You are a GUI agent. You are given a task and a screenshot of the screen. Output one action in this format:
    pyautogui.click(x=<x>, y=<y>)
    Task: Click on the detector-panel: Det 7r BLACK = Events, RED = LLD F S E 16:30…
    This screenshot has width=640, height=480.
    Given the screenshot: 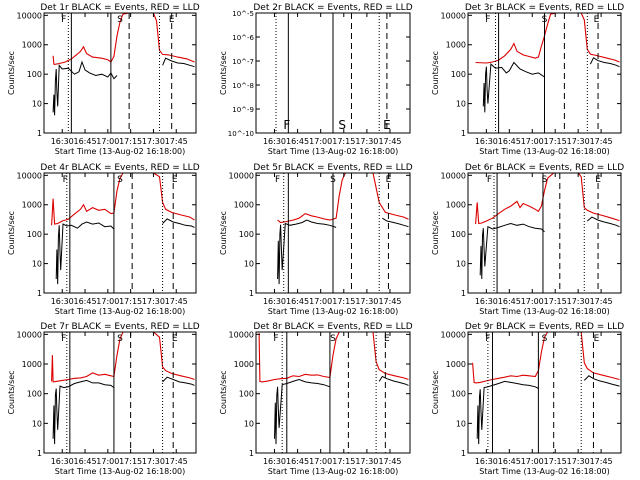 What is the action you would take?
    pyautogui.click(x=103, y=399)
    